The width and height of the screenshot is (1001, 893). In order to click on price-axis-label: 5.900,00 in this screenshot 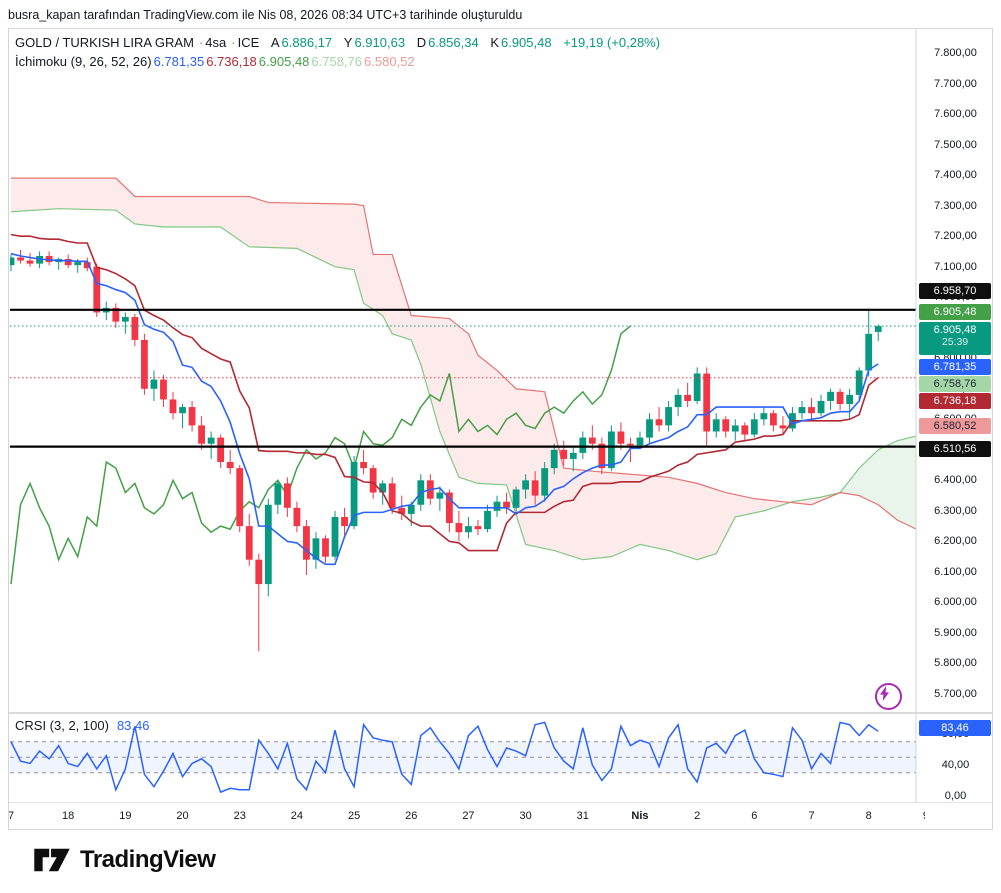, I will do `click(955, 632)`.